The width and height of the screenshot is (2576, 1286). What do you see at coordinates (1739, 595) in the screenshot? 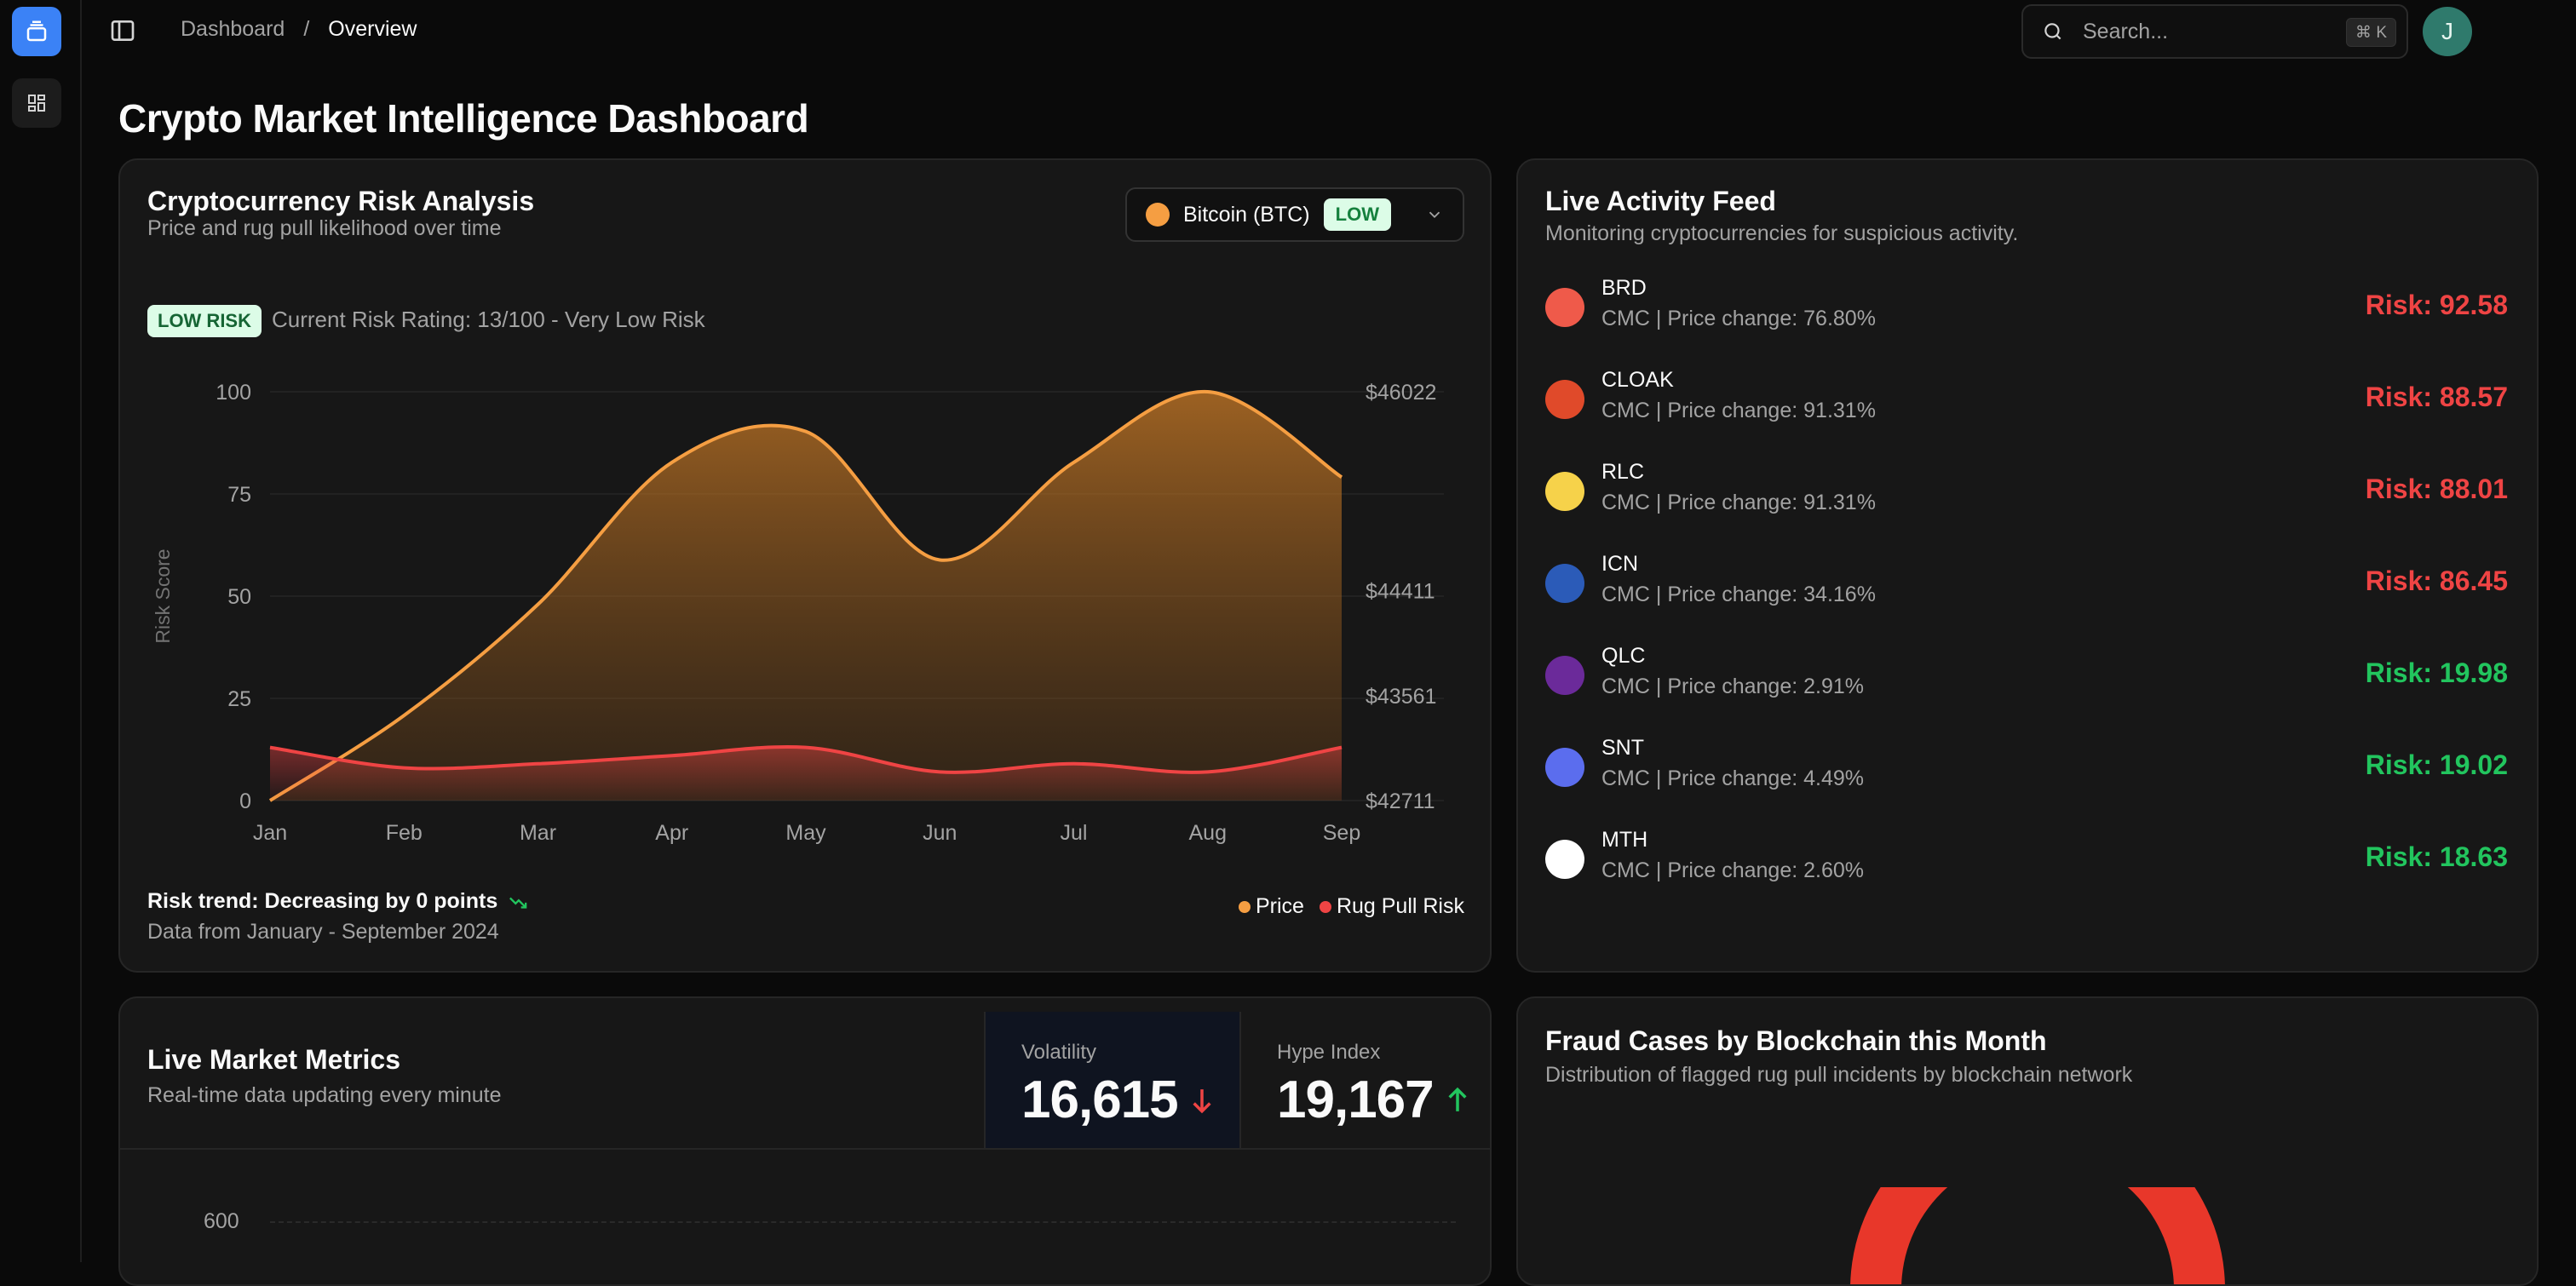
I see `feed-meta: CMC | Price change: 34.16%` at bounding box center [1739, 595].